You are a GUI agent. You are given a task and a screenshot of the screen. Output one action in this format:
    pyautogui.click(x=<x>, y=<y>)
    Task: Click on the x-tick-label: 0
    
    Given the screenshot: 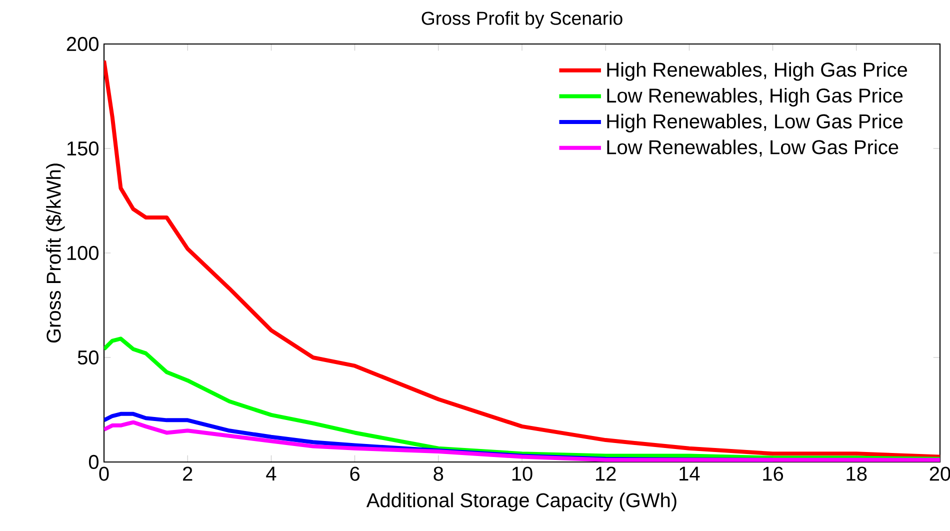 What is the action you would take?
    pyautogui.click(x=104, y=473)
    